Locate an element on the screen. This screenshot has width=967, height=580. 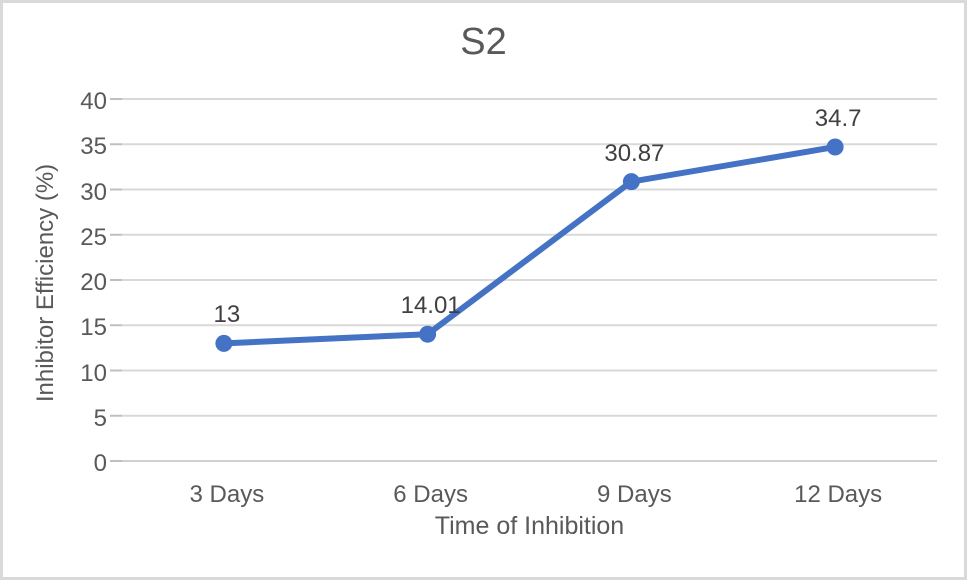
data-label: 14.01 is located at coordinates (430, 306).